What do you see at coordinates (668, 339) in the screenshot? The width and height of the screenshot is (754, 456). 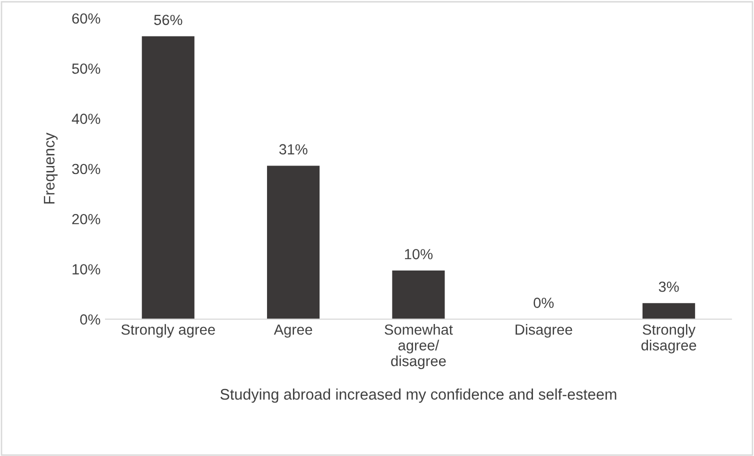 I see `x-tick-label: Strongly disagree` at bounding box center [668, 339].